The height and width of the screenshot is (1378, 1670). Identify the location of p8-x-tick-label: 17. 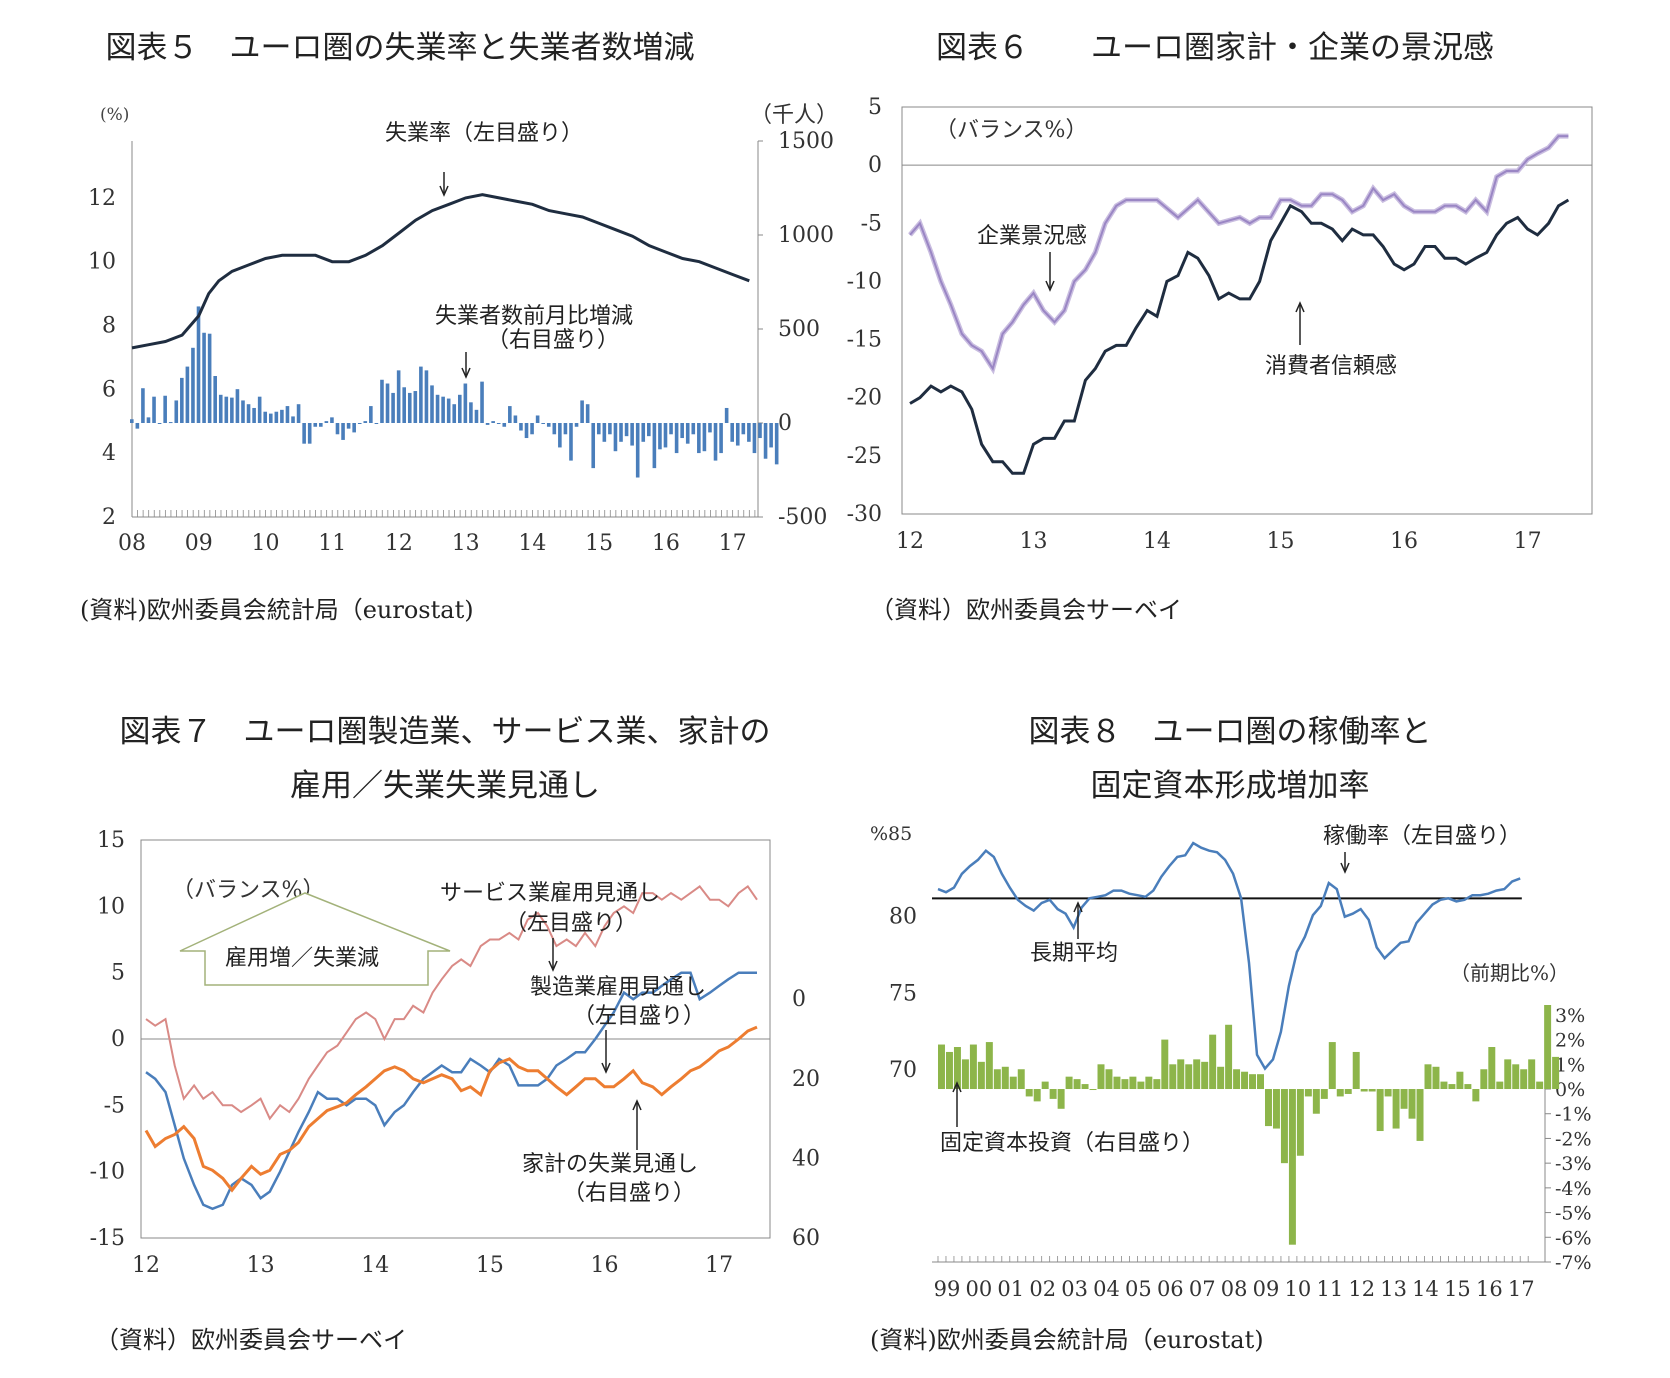
(1521, 1288).